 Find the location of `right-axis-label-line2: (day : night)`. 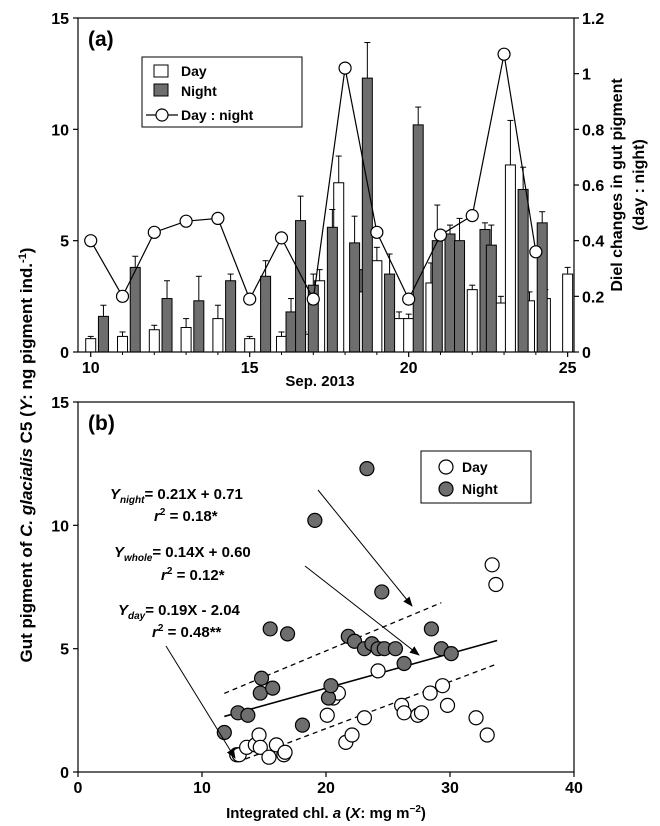

right-axis-label-line2: (day : night) is located at coordinates (639, 185).